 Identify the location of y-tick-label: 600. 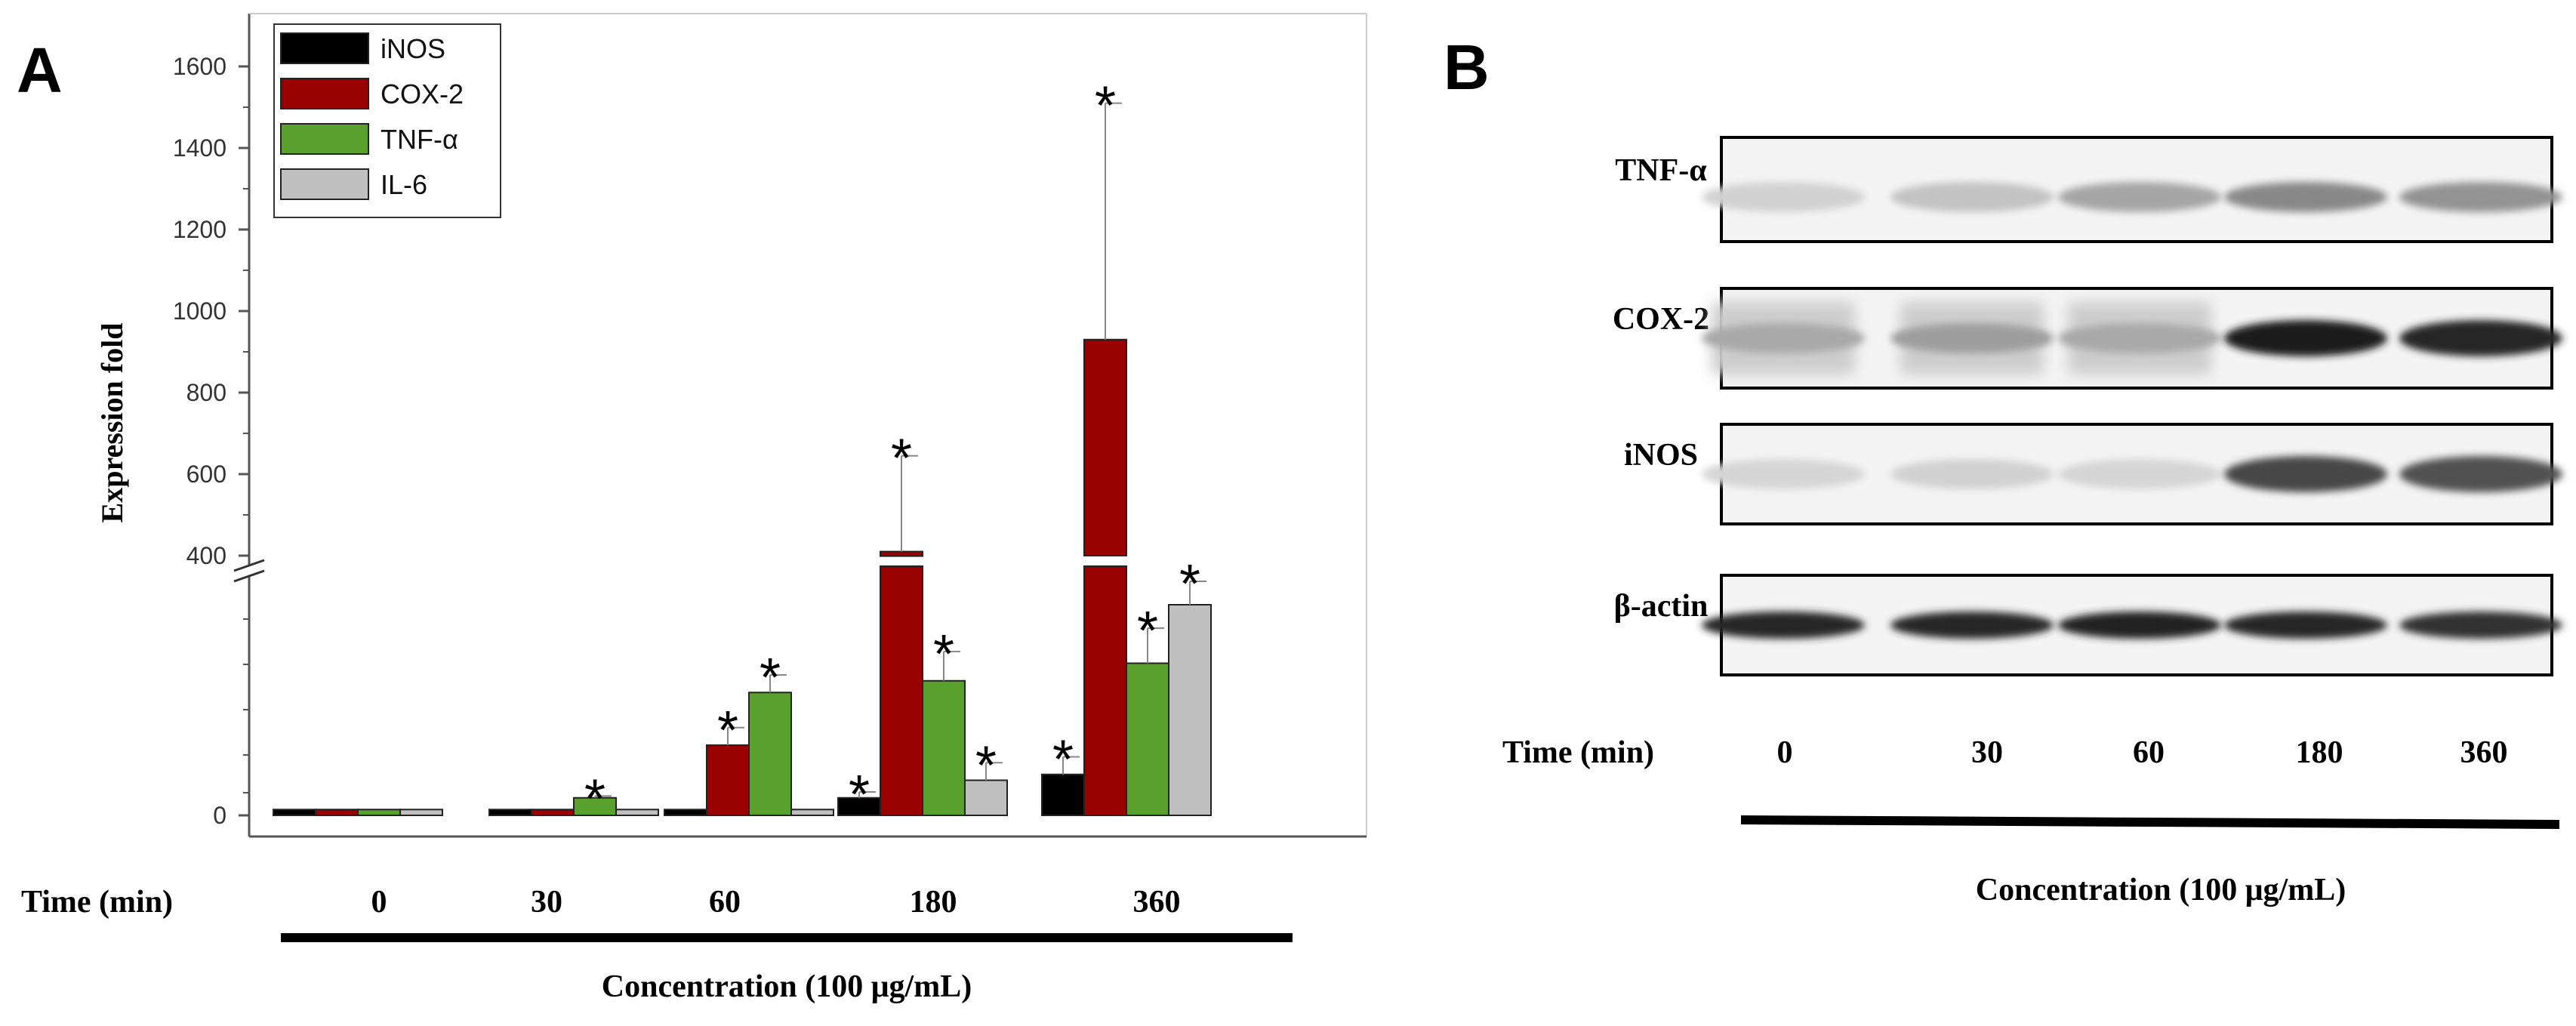
(206, 474).